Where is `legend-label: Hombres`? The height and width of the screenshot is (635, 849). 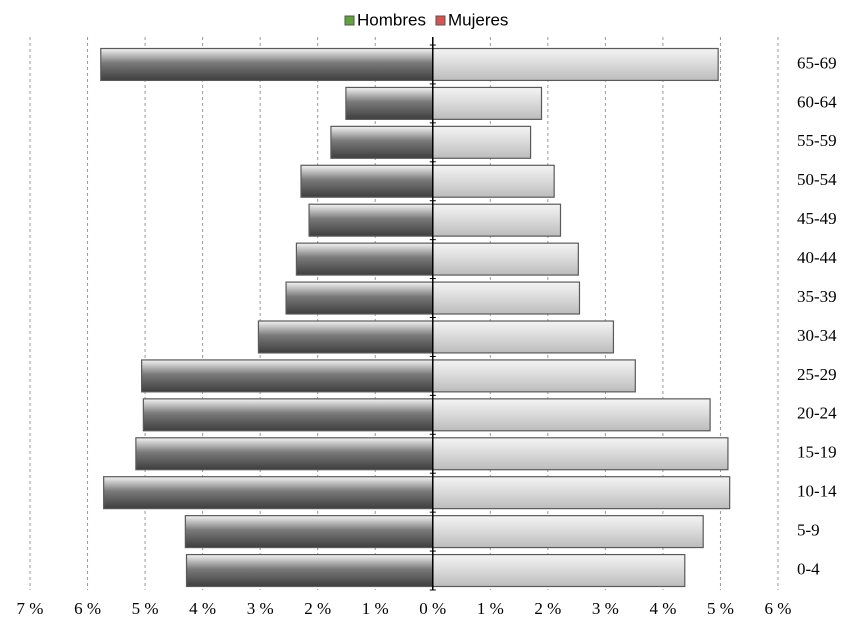
legend-label: Hombres is located at coordinates (391, 19).